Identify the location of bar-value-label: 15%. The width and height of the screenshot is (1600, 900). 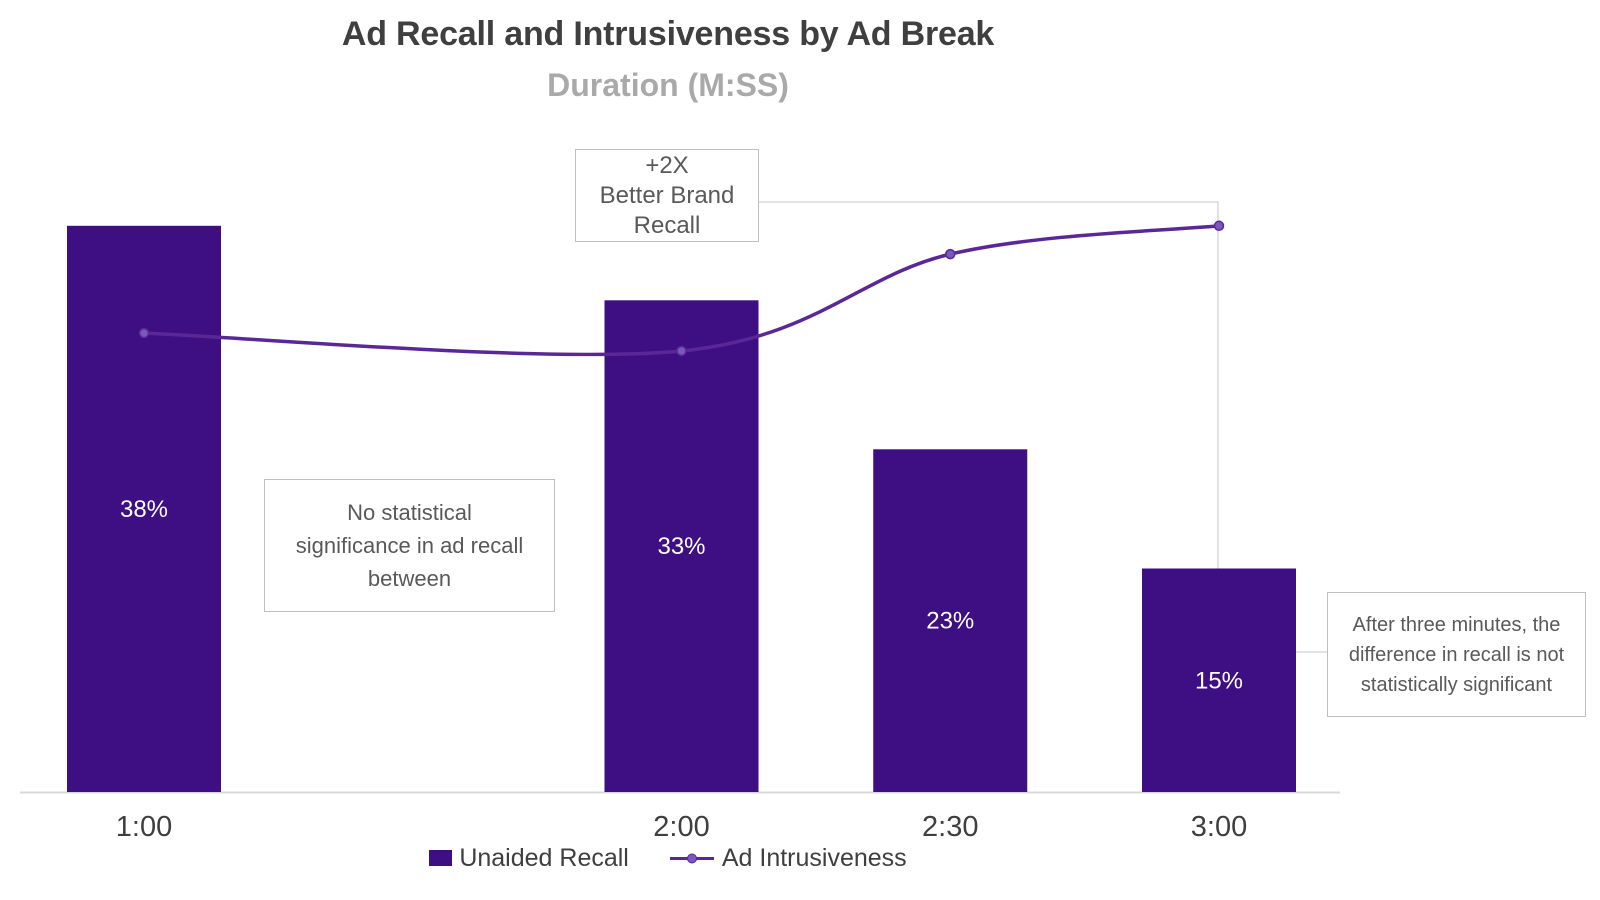
(1219, 680).